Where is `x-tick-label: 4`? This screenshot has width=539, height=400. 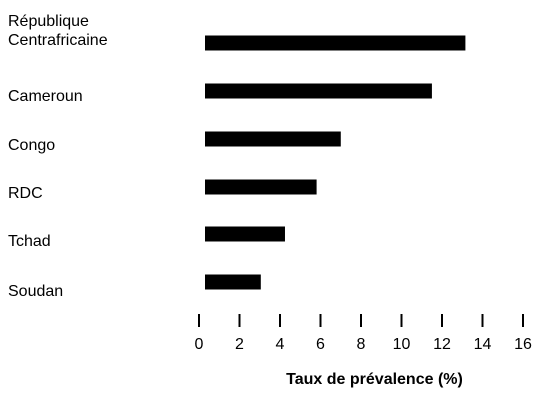
x-tick-label: 4 is located at coordinates (280, 344).